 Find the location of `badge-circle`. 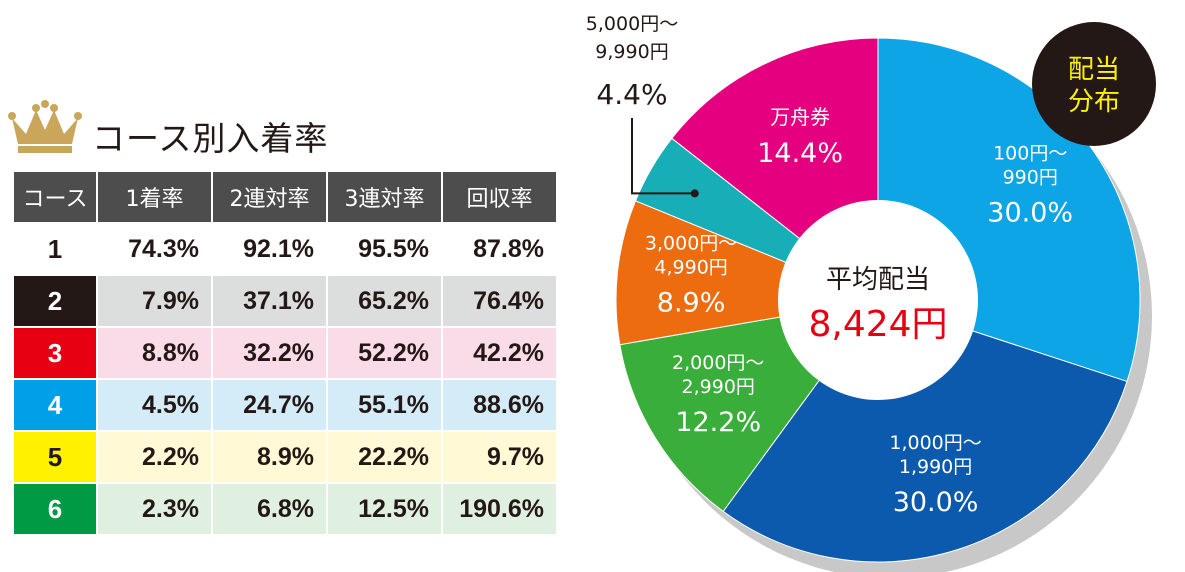

badge-circle is located at coordinates (1094, 84).